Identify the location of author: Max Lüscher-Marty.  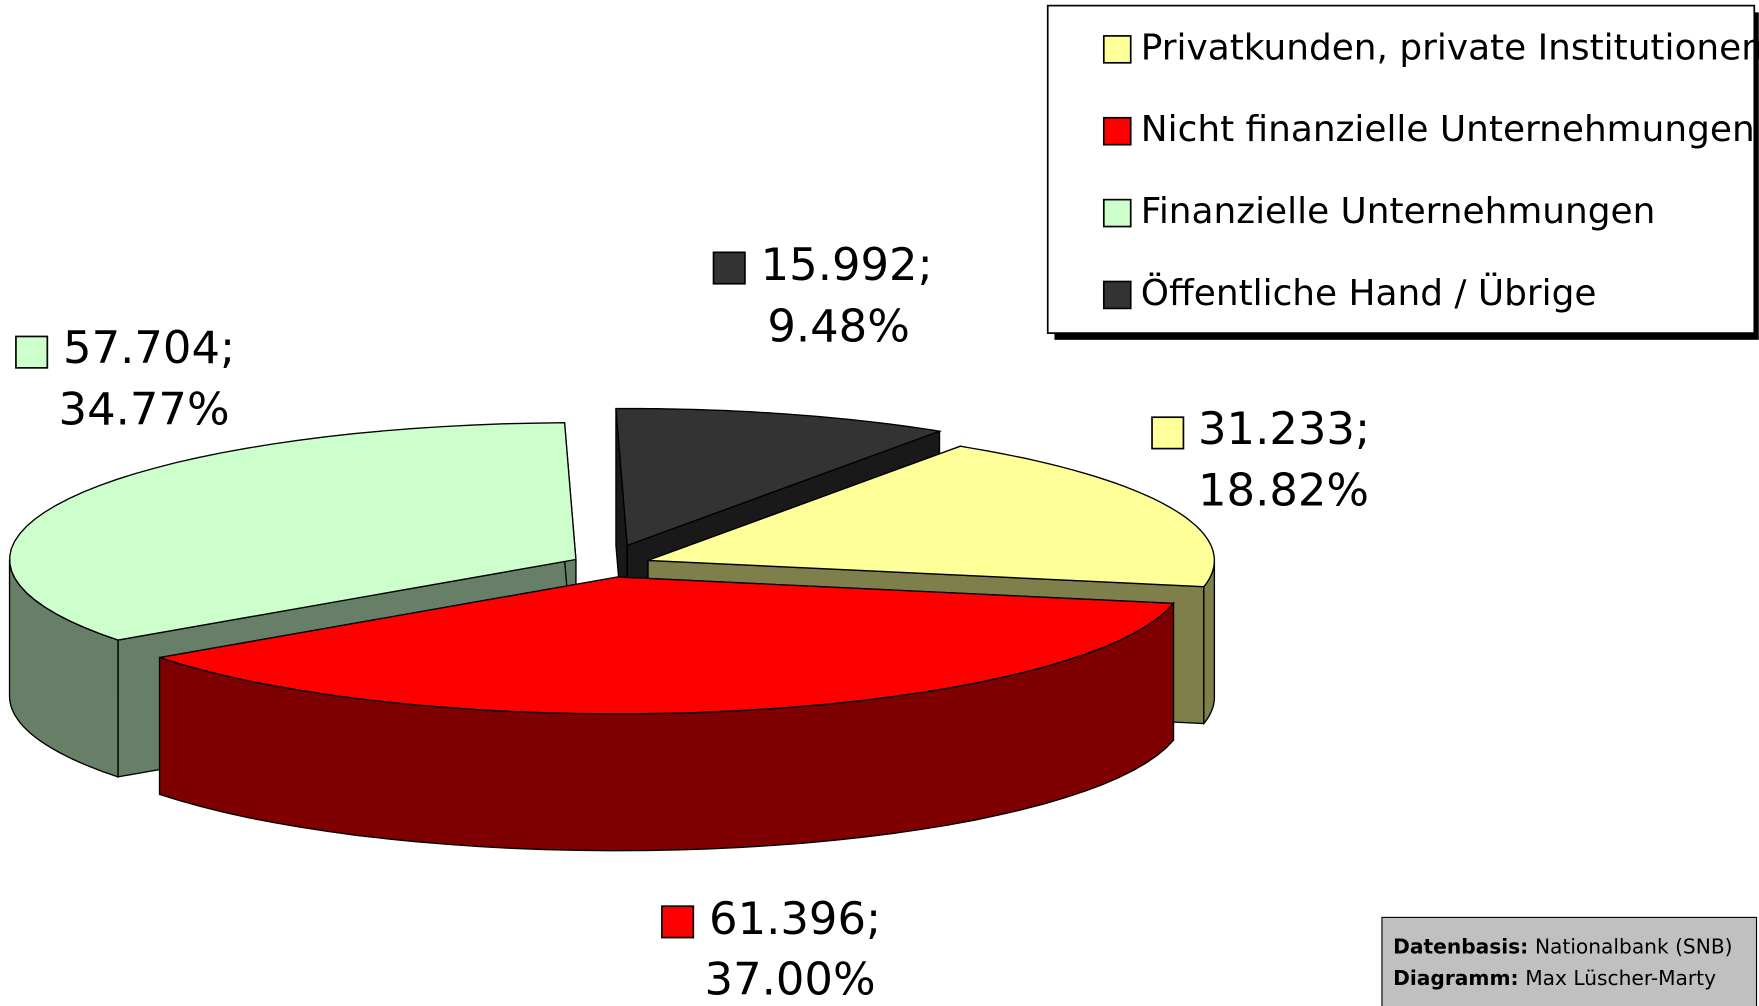
(1620, 978).